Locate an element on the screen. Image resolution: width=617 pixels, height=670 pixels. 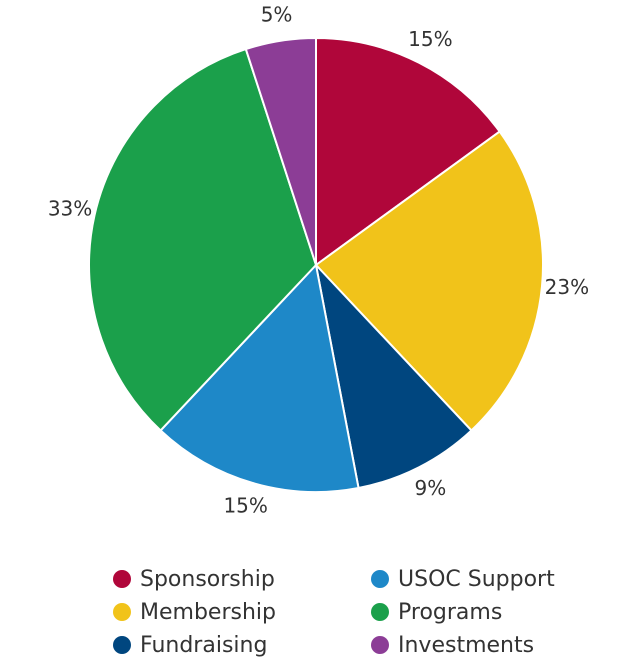
data-label: 5% is located at coordinates (277, 15).